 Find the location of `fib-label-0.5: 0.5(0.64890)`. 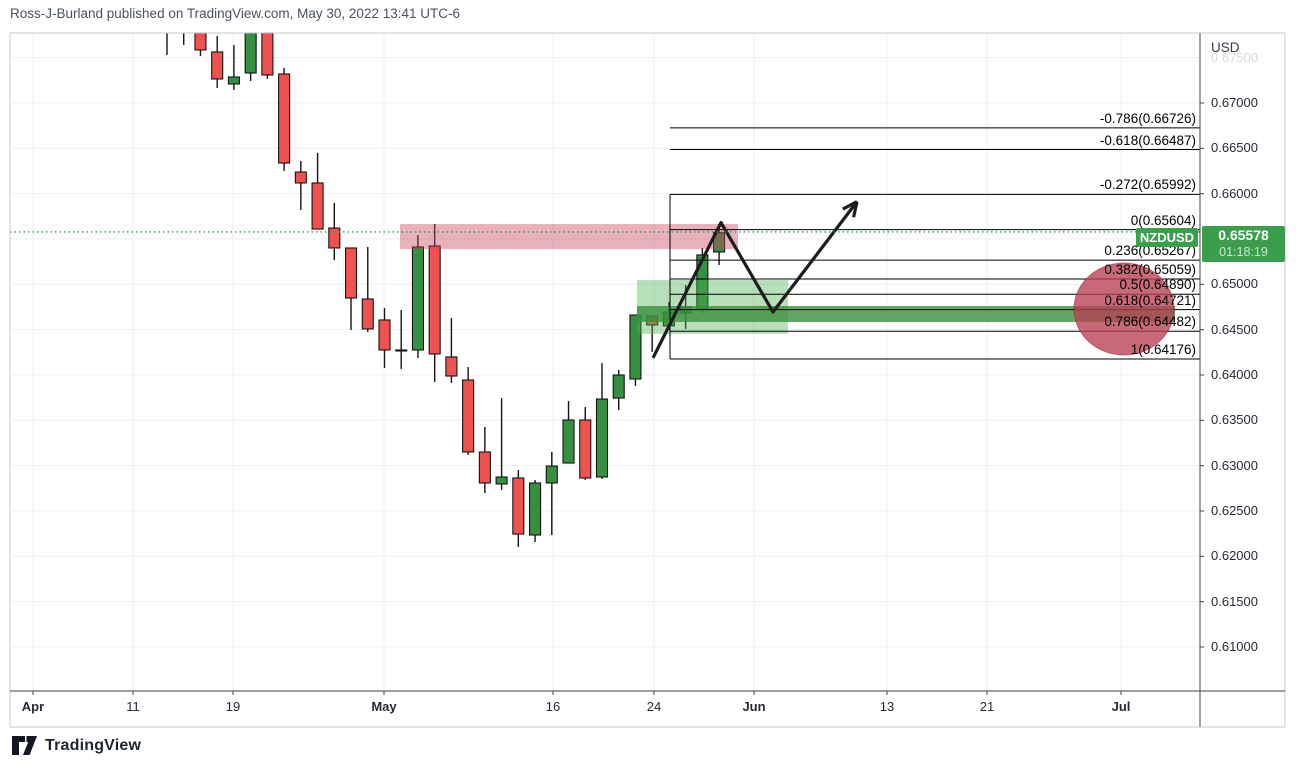

fib-label-0.5: 0.5(0.64890) is located at coordinates (1157, 285).